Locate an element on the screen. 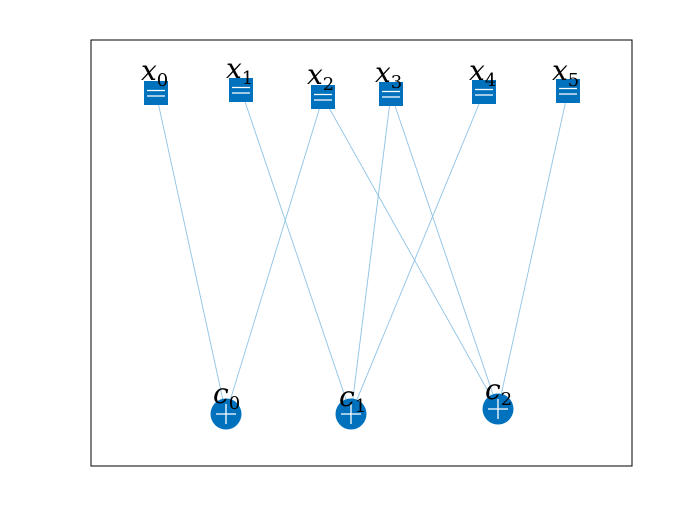 The image size is (700, 525). edge-x3-c2 is located at coordinates (444, 251).